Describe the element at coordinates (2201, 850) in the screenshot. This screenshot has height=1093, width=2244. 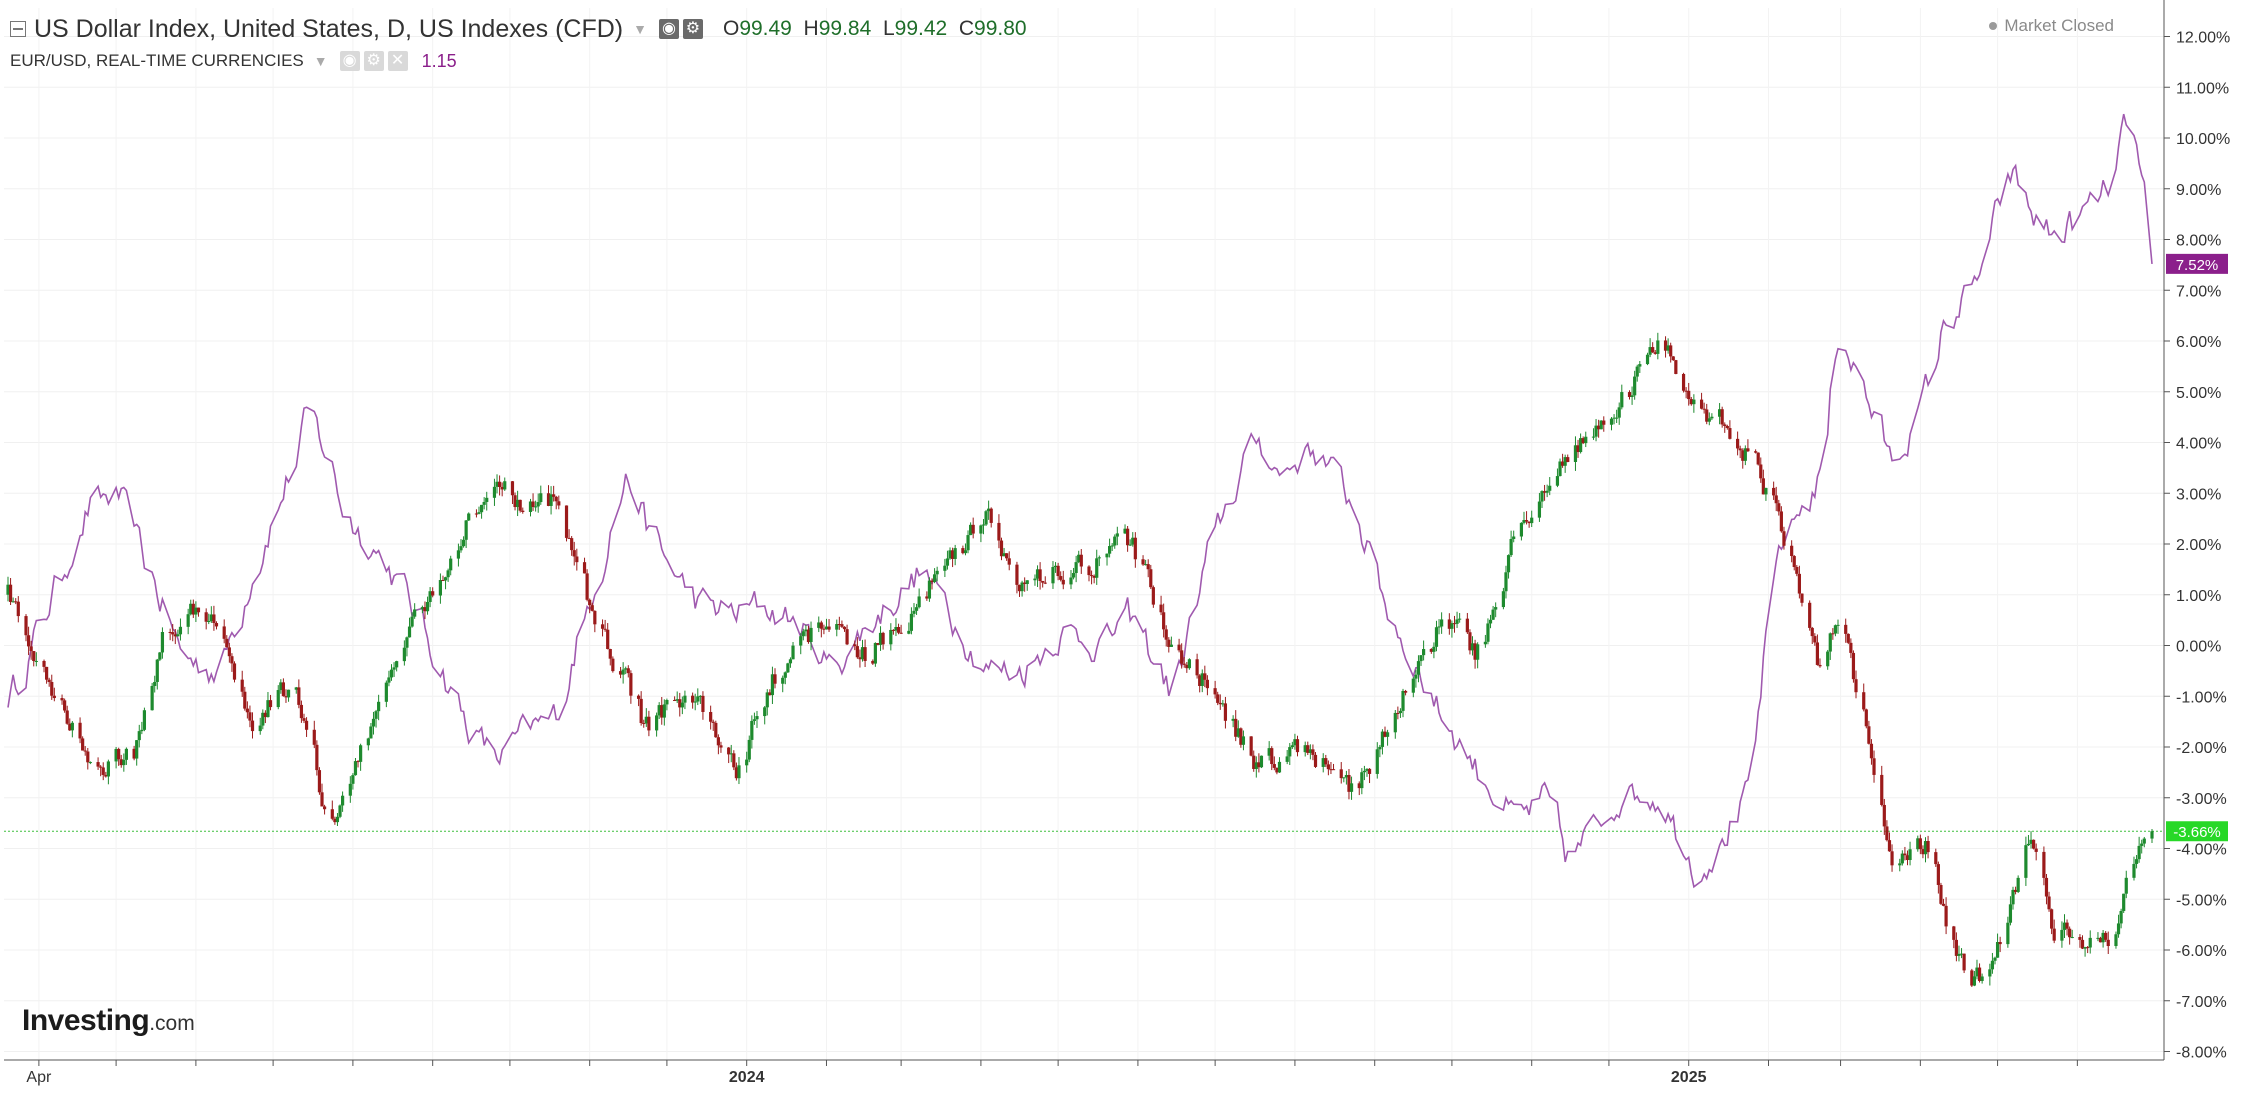
I see `y-tick-label: -4.00%` at that location.